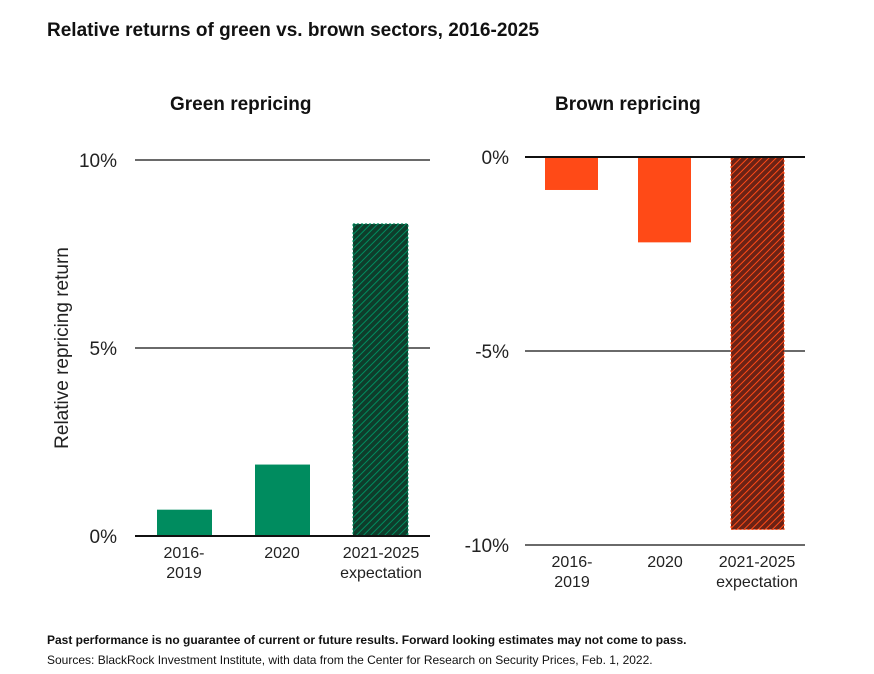  Describe the element at coordinates (98, 161) in the screenshot. I see `y-tick-label: 10%` at that location.